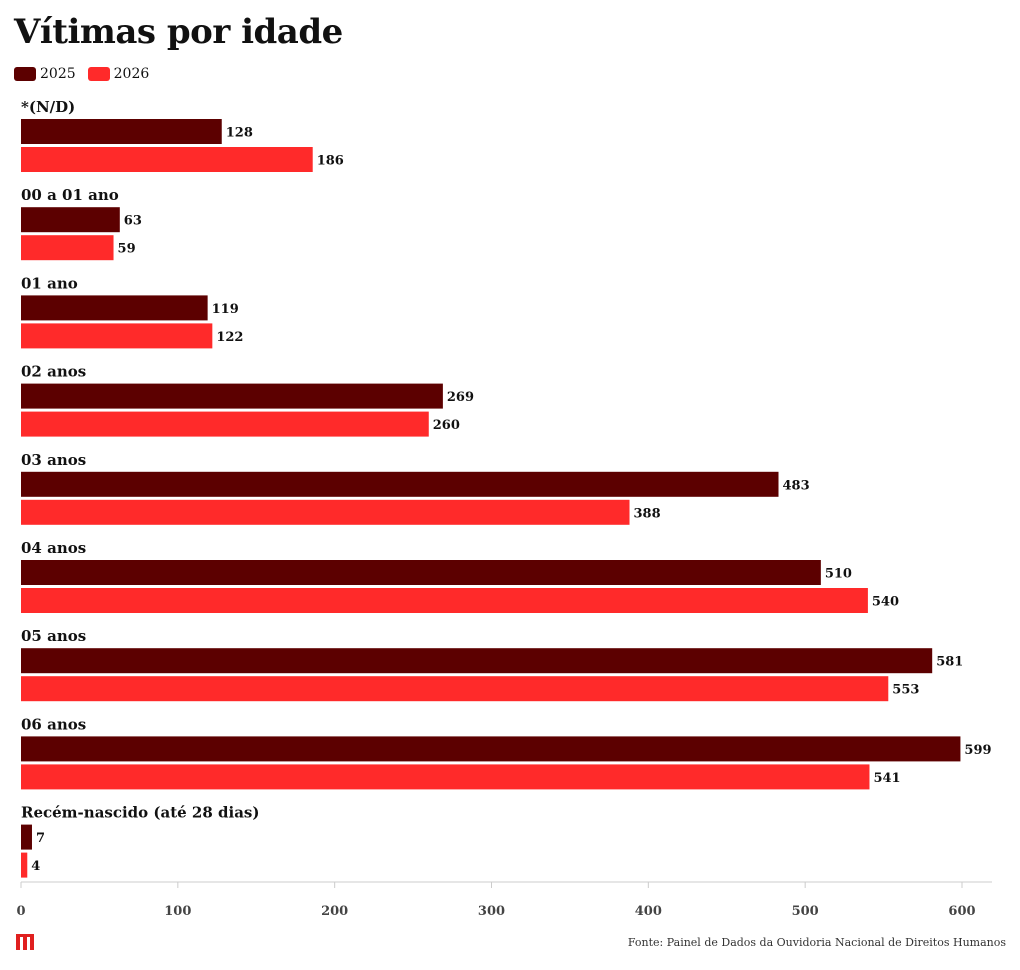 This screenshot has height=970, width=1020. Describe the element at coordinates (53, 724) in the screenshot. I see `category-label: 06 anos` at that location.